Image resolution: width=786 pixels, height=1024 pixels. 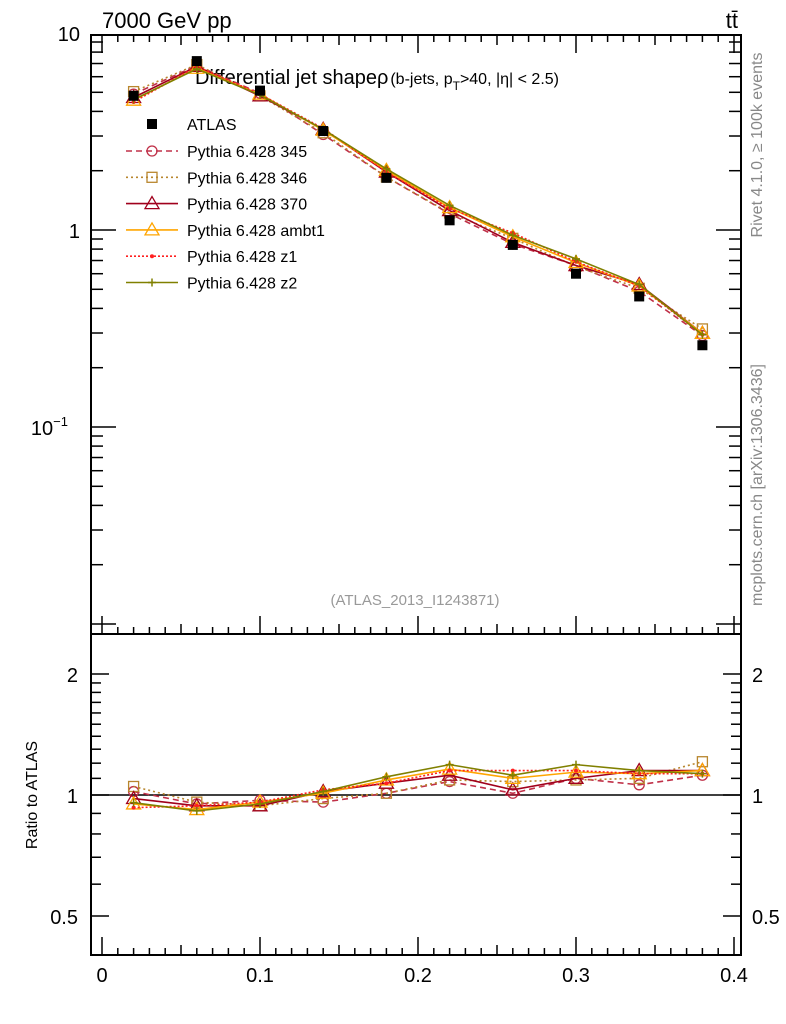 What do you see at coordinates (60, 421) in the screenshot?
I see `y-tick-exponent: −1` at bounding box center [60, 421].